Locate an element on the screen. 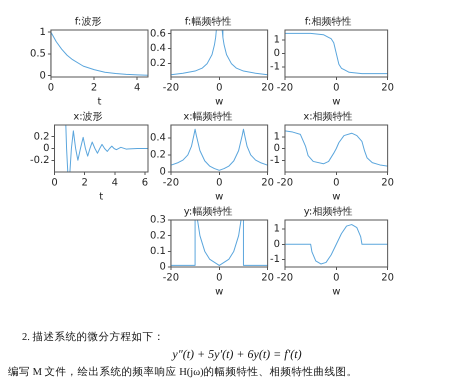 The width and height of the screenshot is (474, 384). chart-title: y:相频特性 is located at coordinates (328, 212).